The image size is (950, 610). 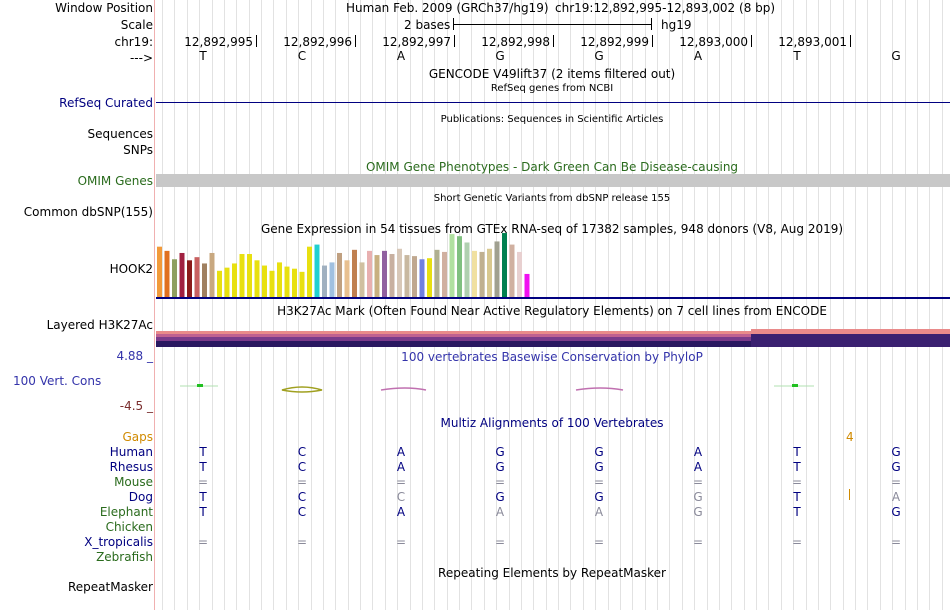 I want to click on multiz-species-label: Elephant, so click(x=126, y=512).